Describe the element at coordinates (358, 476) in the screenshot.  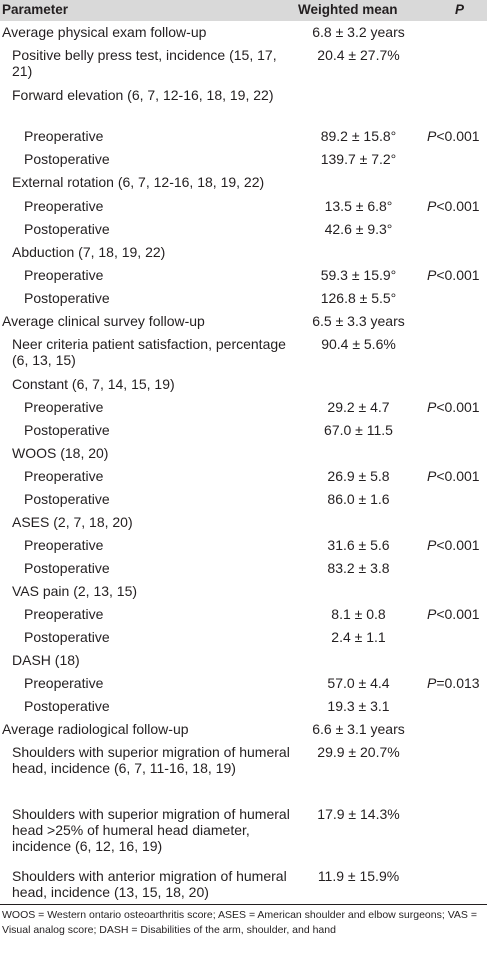
I see `row-weighted-mean: 26.9 ± 5.8` at that location.